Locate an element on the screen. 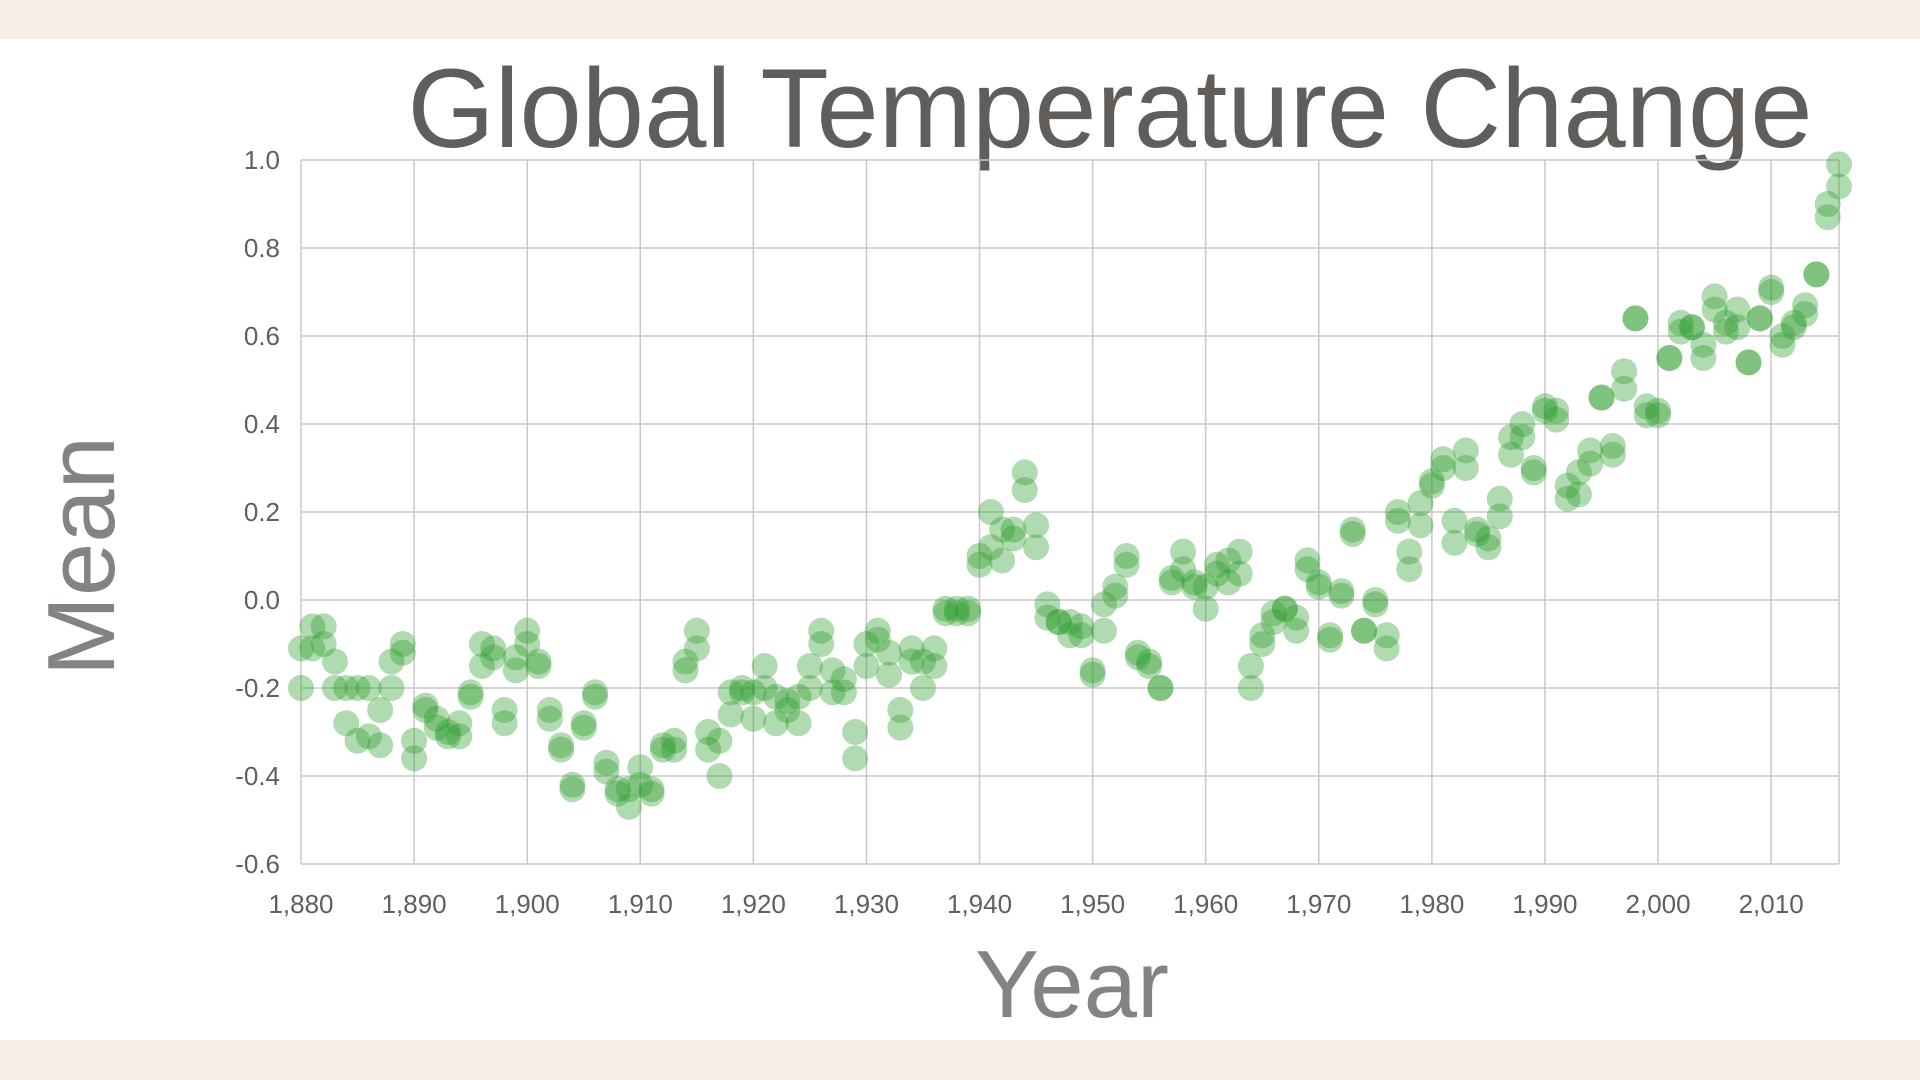  x-axis-title: Year is located at coordinates (1072, 984).